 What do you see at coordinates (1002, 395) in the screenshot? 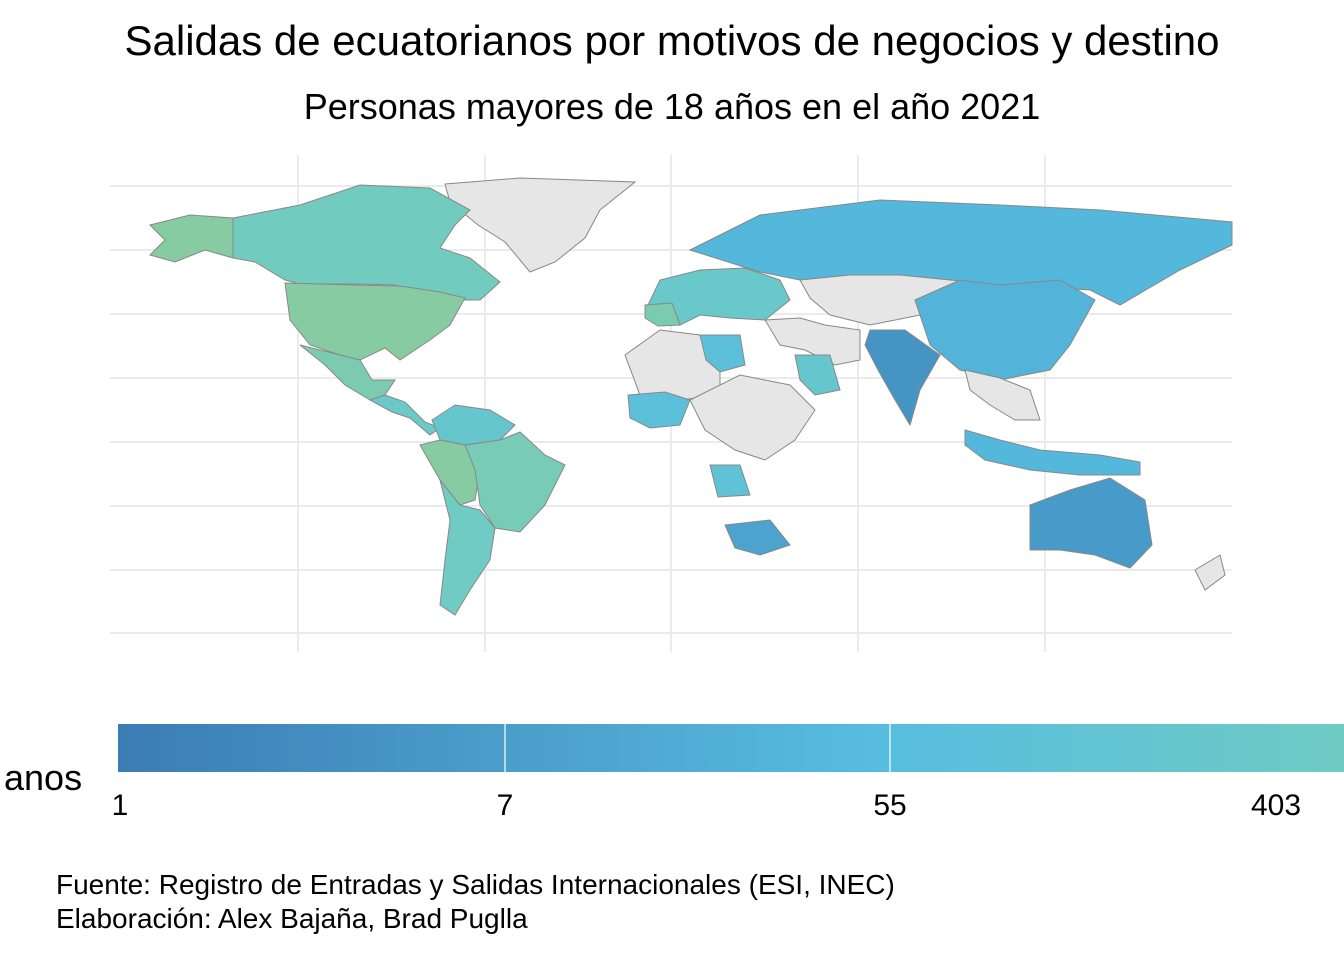
I see `region-southeast-asia` at bounding box center [1002, 395].